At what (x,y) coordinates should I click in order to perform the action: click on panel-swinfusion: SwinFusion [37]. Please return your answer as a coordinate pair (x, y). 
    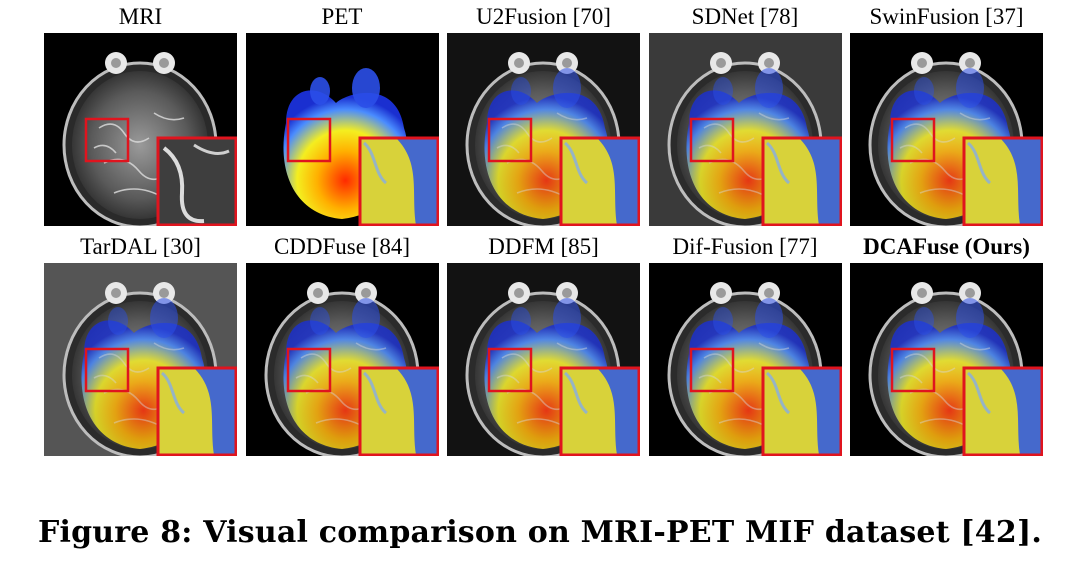
    Looking at the image, I should click on (946, 113).